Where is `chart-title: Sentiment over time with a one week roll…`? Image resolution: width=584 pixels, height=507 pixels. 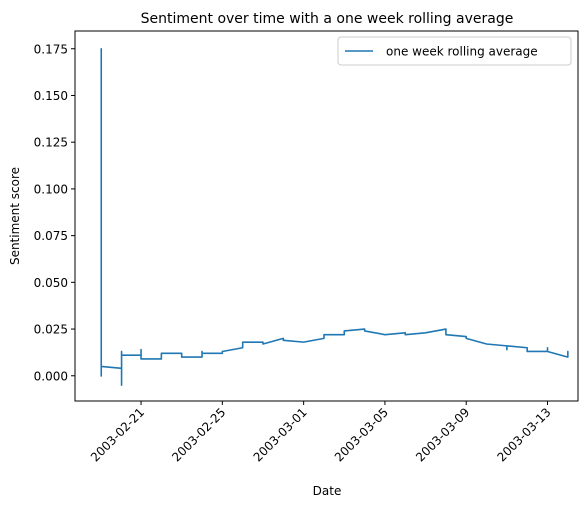 chart-title: Sentiment over time with a one week roll… is located at coordinates (327, 19).